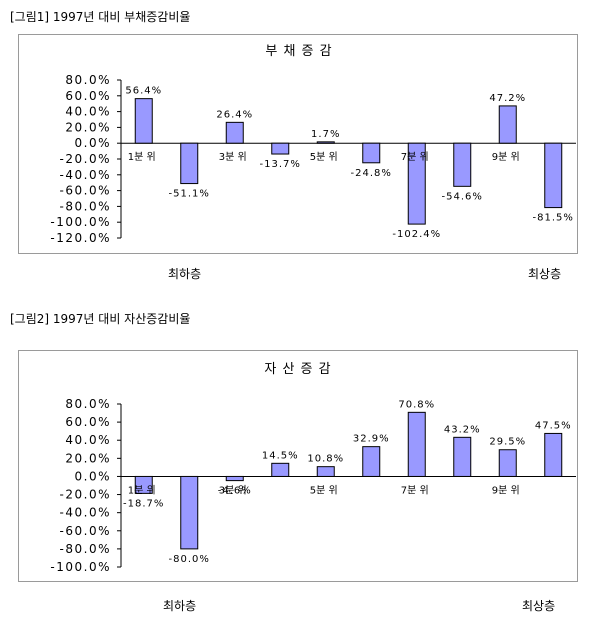  Describe the element at coordinates (325, 134) in the screenshot. I see `data-label: 1.7%` at that location.